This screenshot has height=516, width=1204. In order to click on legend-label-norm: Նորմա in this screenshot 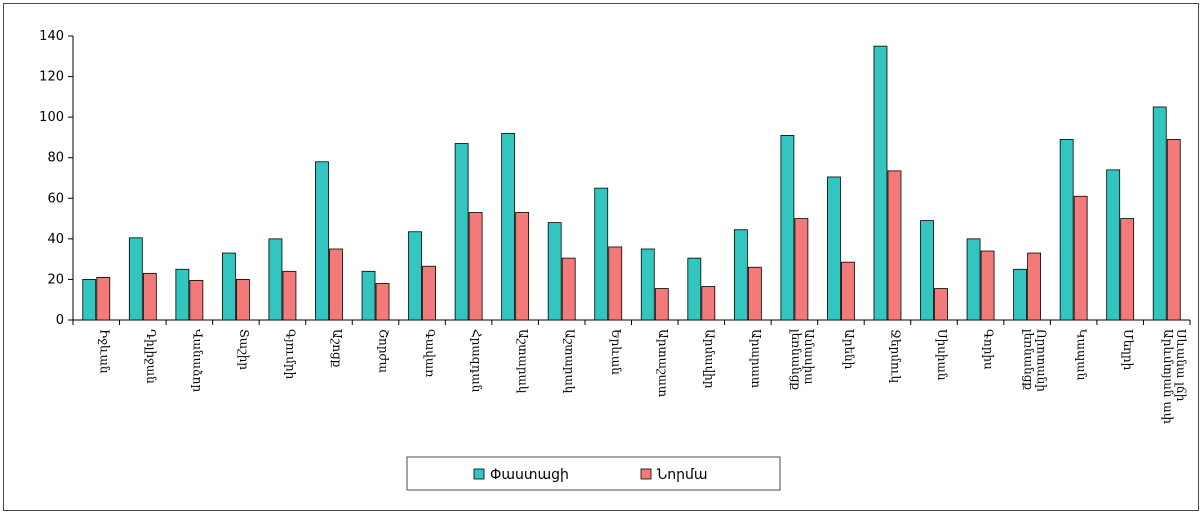, I will do `click(682, 475)`.